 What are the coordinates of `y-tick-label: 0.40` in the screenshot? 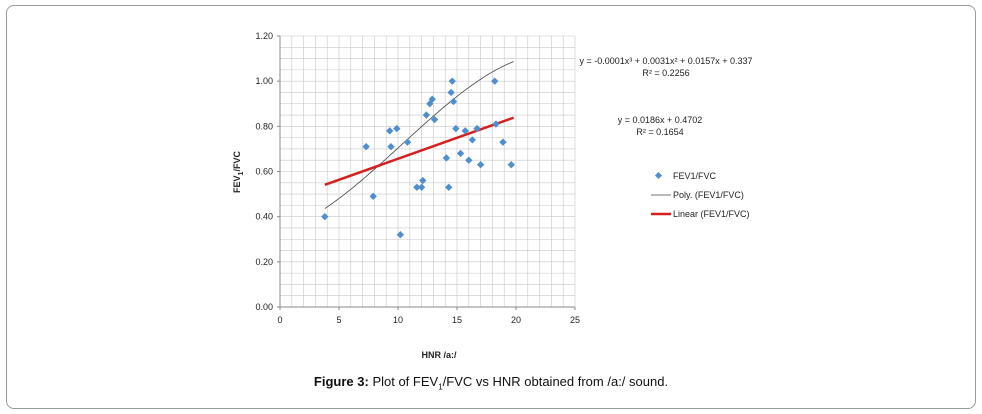 It's located at (264, 217).